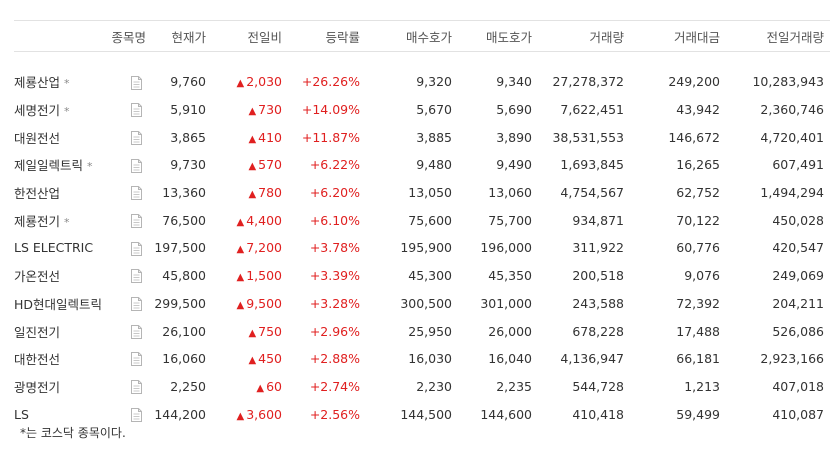  I want to click on footnote: *는 코스닥 종목이다., so click(73, 433).